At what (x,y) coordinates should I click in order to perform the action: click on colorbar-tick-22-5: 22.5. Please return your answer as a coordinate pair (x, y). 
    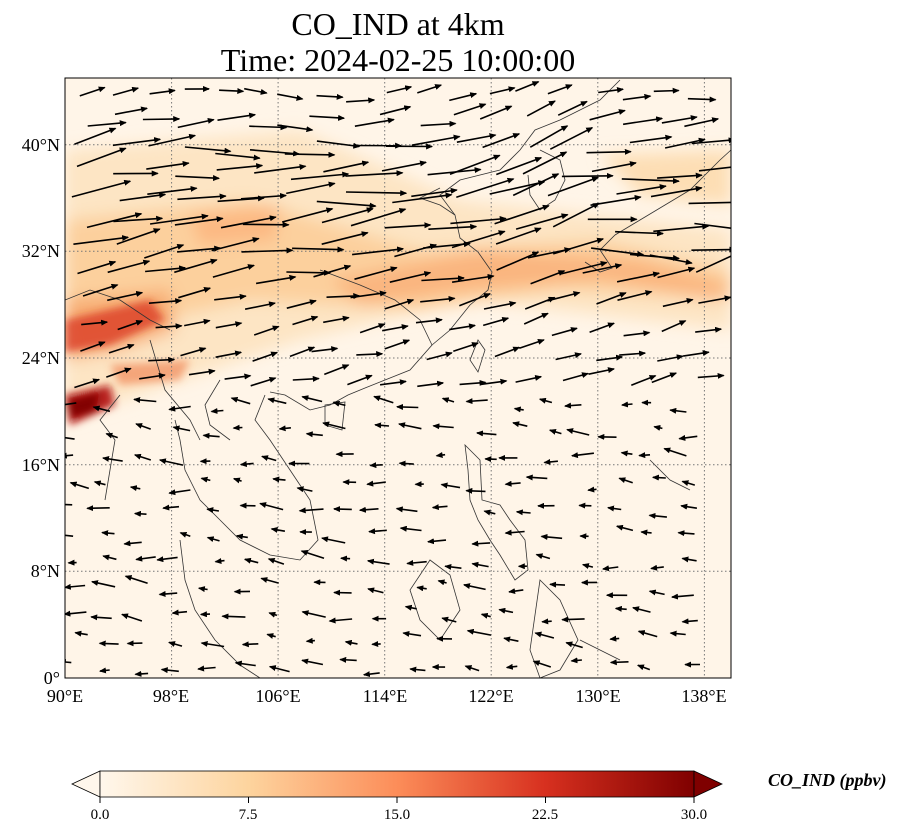
    Looking at the image, I should click on (545, 815).